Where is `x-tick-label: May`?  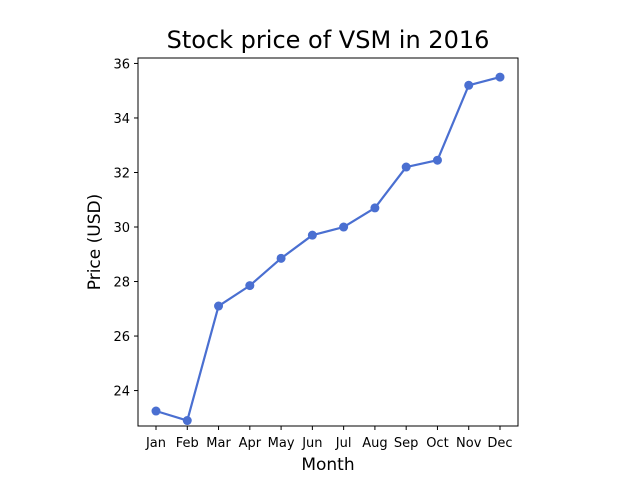 x-tick-label: May is located at coordinates (281, 443).